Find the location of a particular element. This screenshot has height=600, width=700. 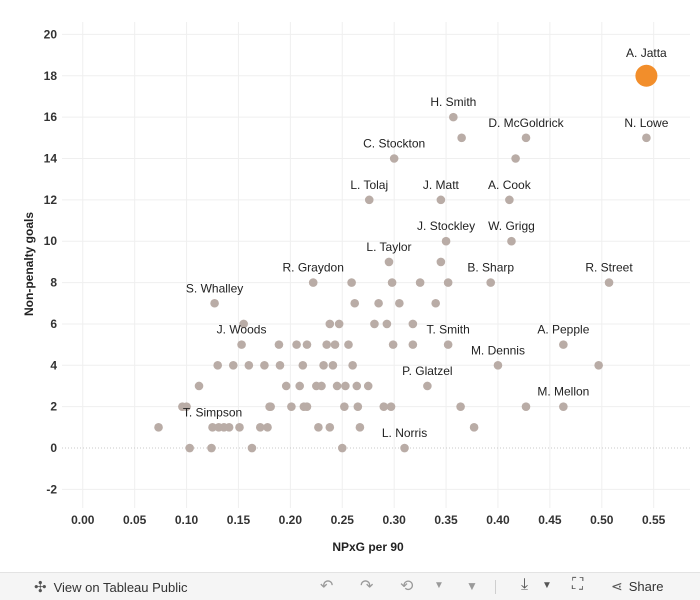

fullscreen-icon: ⛶ is located at coordinates (578, 584).